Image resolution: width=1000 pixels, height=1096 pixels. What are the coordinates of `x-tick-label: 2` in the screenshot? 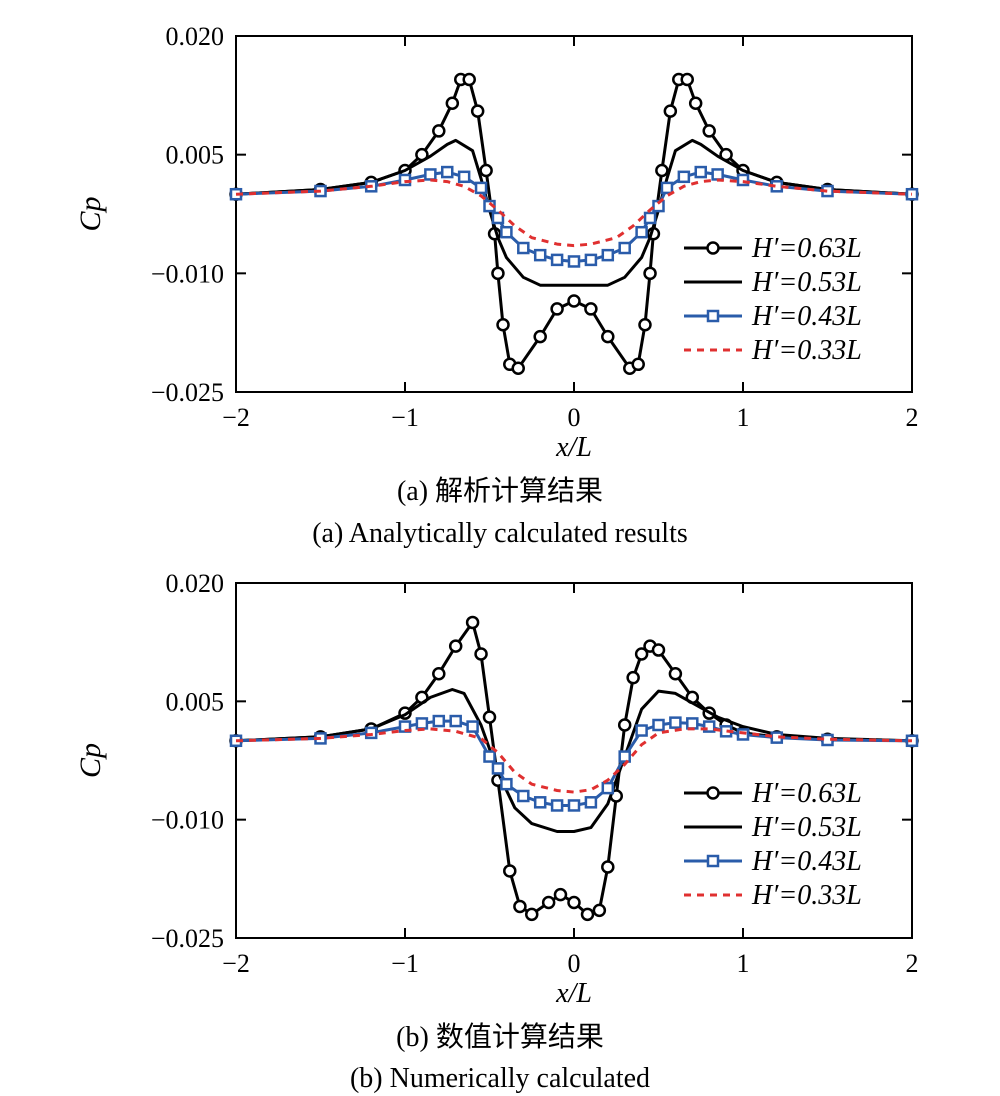 It's located at (912, 417).